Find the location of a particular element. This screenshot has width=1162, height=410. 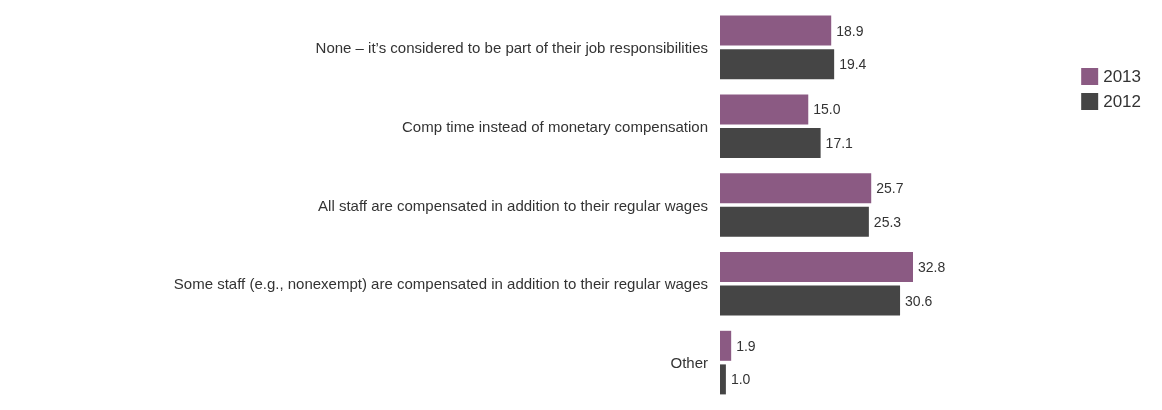

data-label: 1.0 is located at coordinates (740, 379).